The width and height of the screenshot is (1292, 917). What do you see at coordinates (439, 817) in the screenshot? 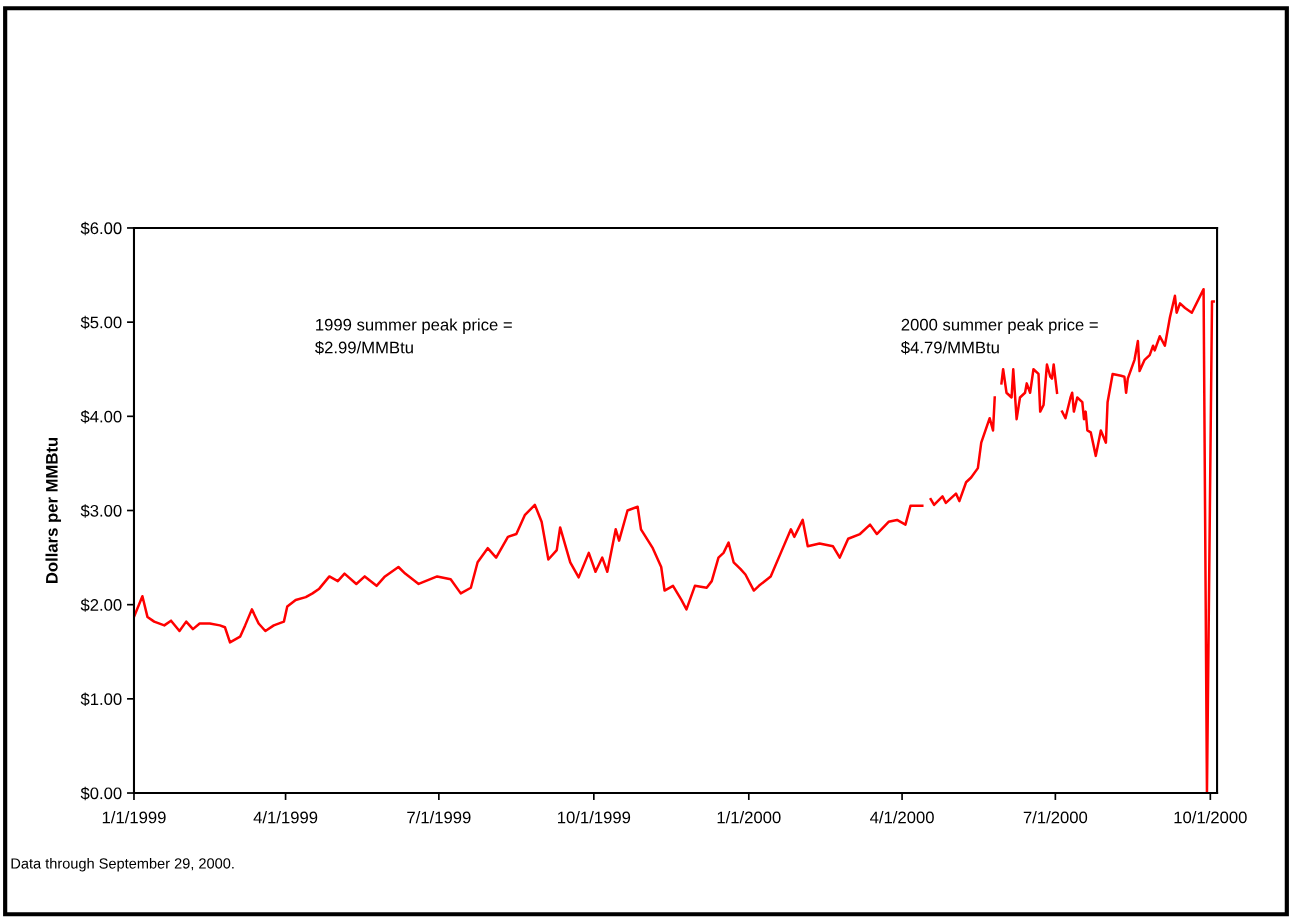
I see `x-tick-label: 7/1/1999` at bounding box center [439, 817].